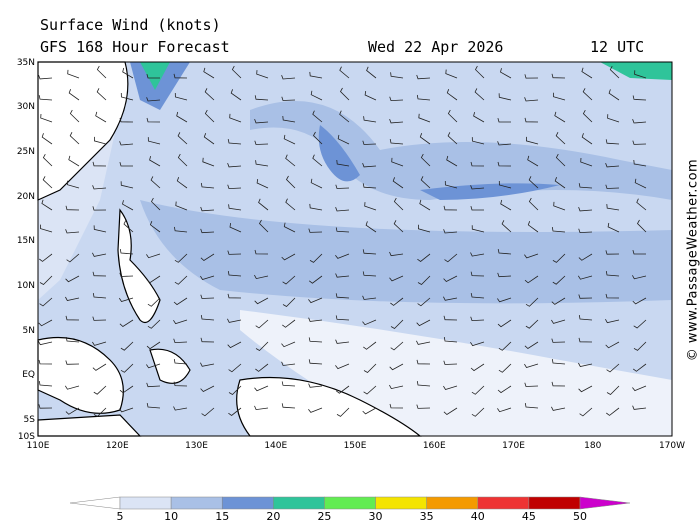  I want to click on lat-label: 5S, so click(30, 420).